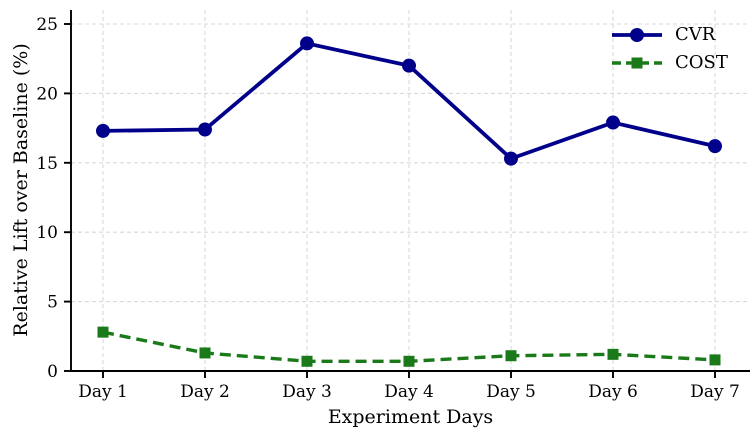 This screenshot has width=756, height=438. I want to click on y-tick-label-5: 5, so click(52, 303).